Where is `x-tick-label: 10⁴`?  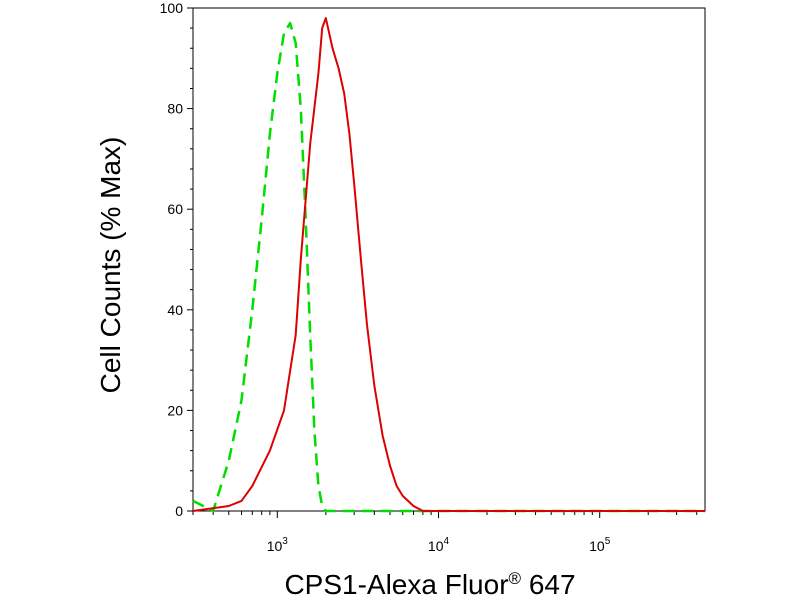 x-tick-label: 10⁴ is located at coordinates (439, 545).